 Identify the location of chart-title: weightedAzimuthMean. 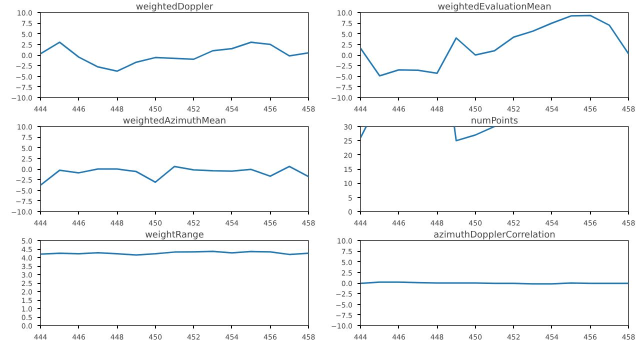
(174, 121).